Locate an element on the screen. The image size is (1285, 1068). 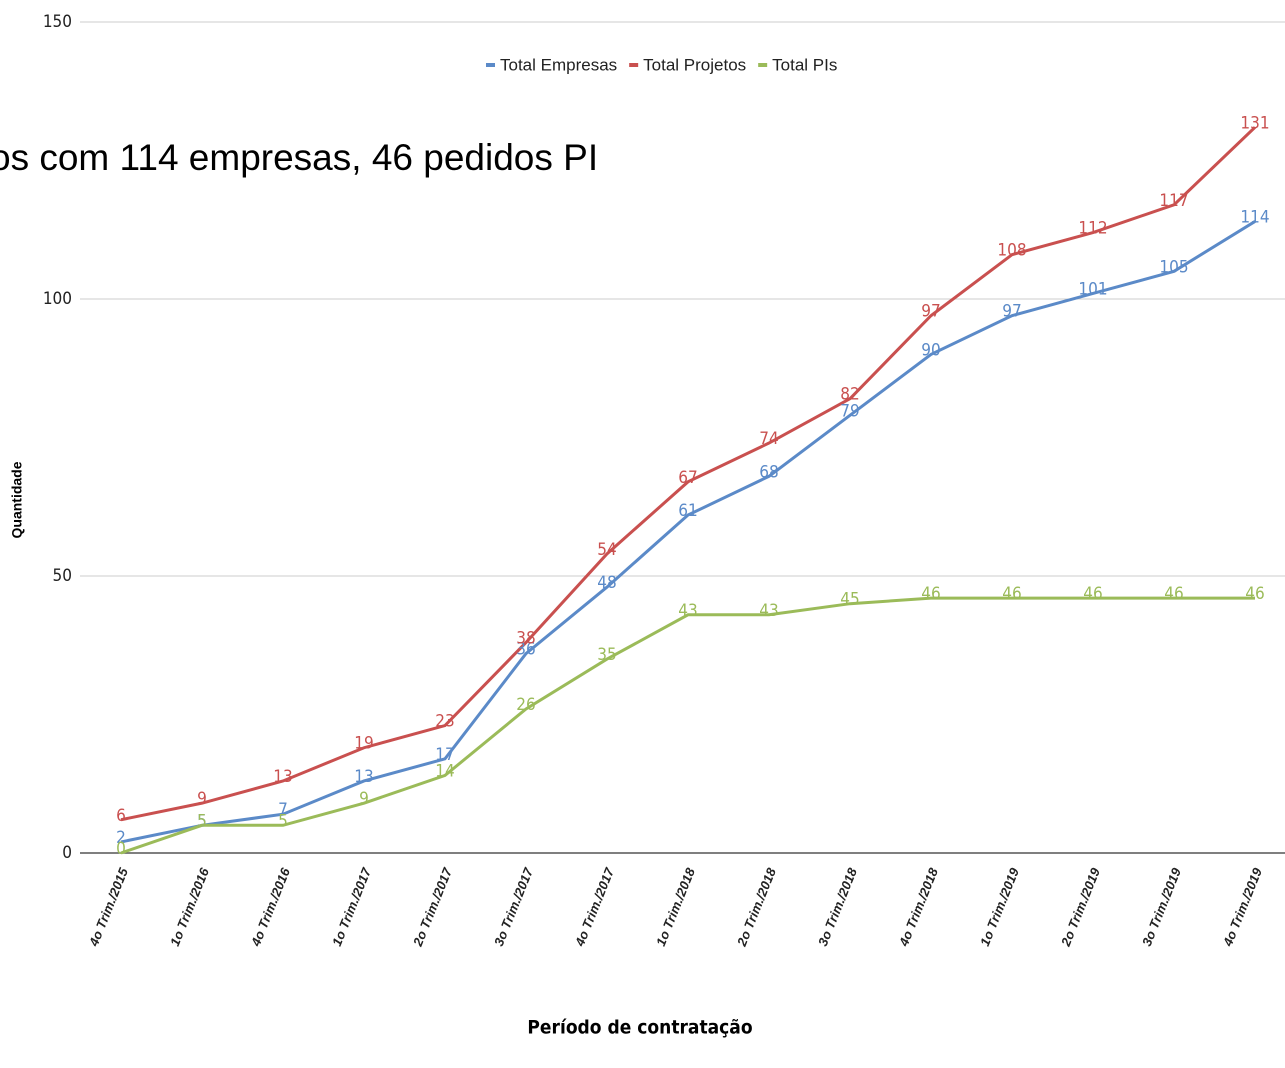
legend-label: Total Projetos is located at coordinates (694, 64).